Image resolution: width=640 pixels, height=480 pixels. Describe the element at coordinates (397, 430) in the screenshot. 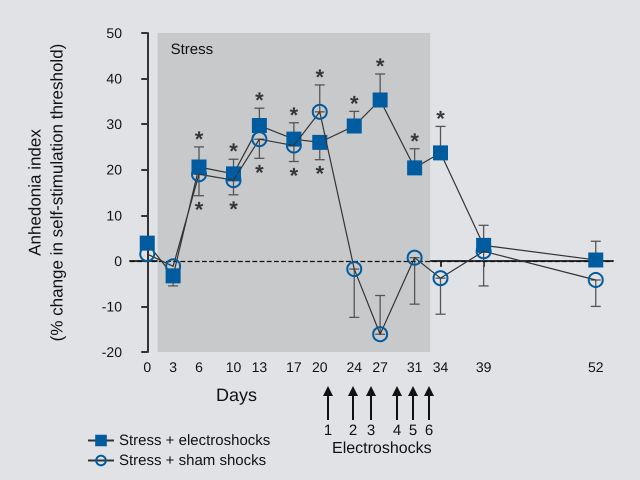

I see `text: 4` at that location.